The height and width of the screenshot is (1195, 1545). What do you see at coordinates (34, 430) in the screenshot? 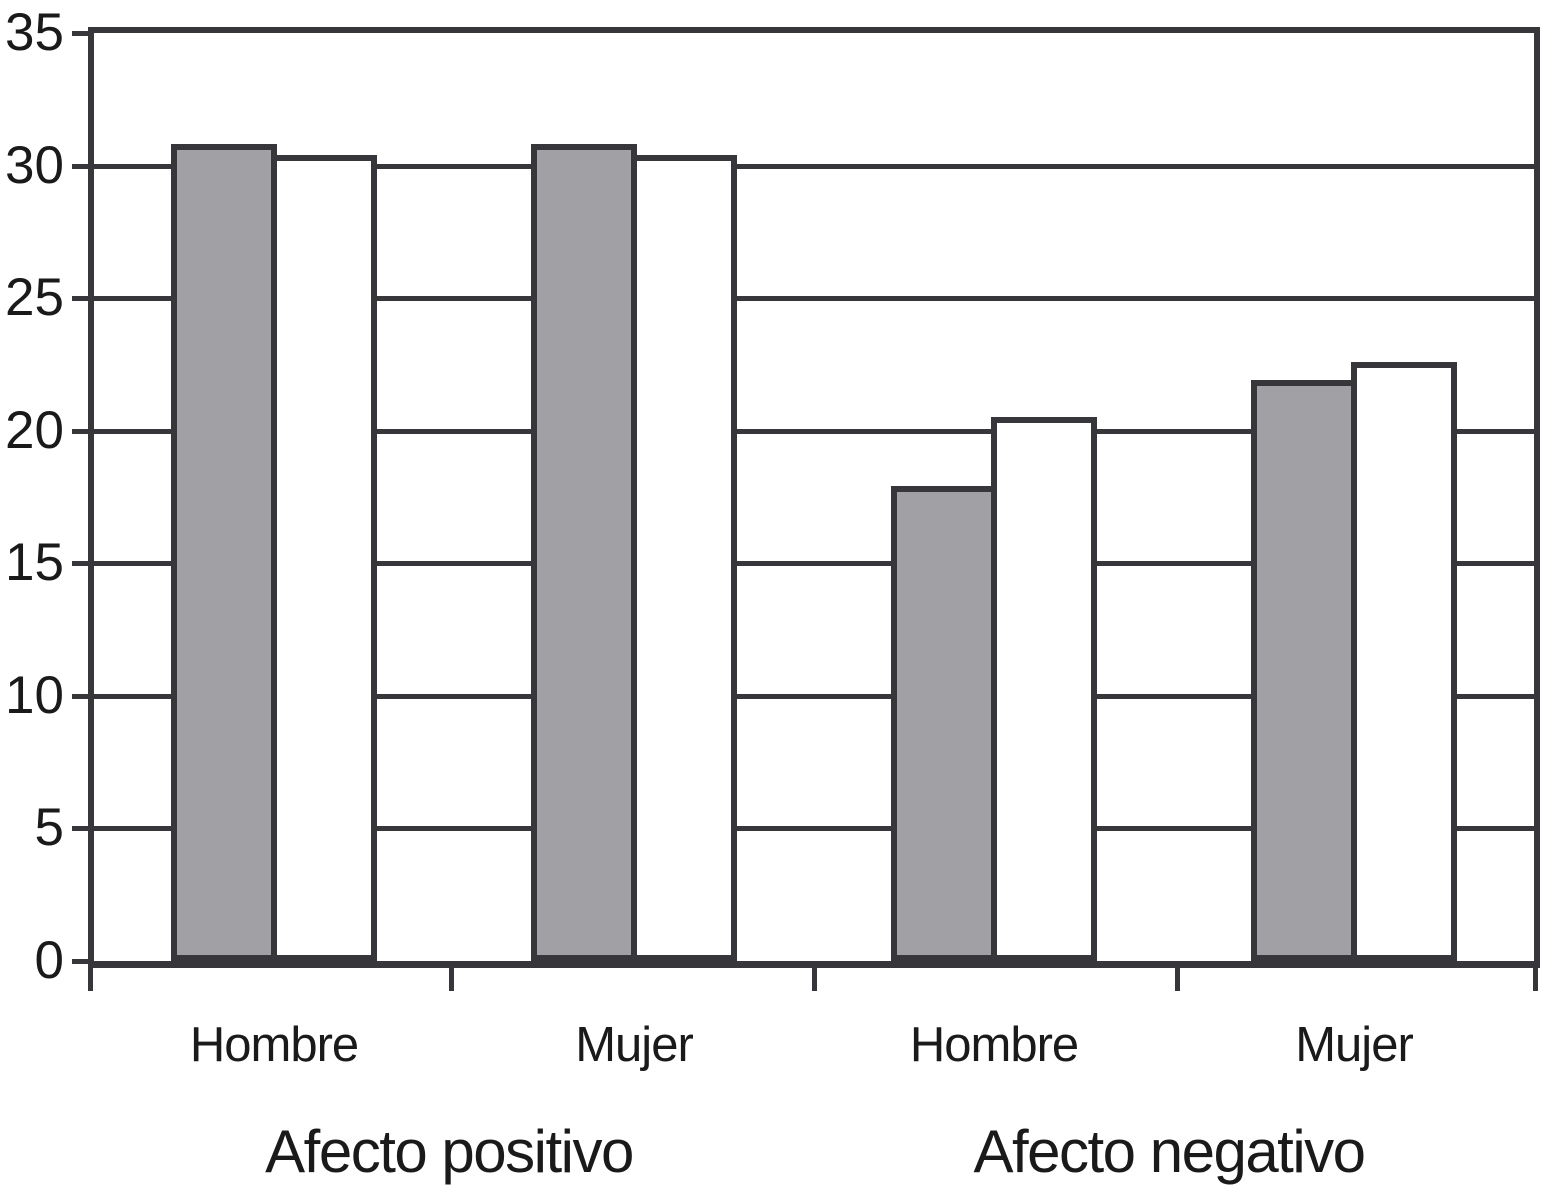
I see `ytick-label-20: 20` at bounding box center [34, 430].